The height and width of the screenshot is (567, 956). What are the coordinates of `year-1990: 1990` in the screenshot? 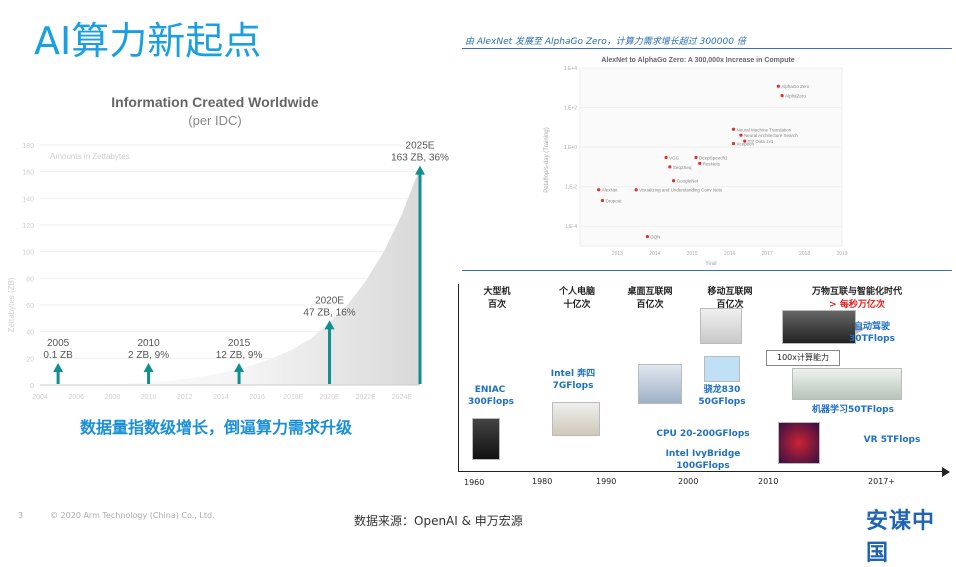 It's located at (606, 481).